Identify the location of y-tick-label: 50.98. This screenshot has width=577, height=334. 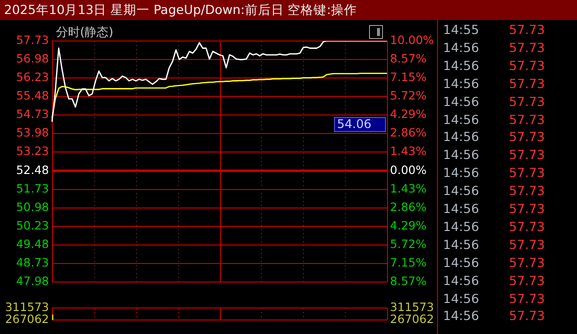
(32, 207).